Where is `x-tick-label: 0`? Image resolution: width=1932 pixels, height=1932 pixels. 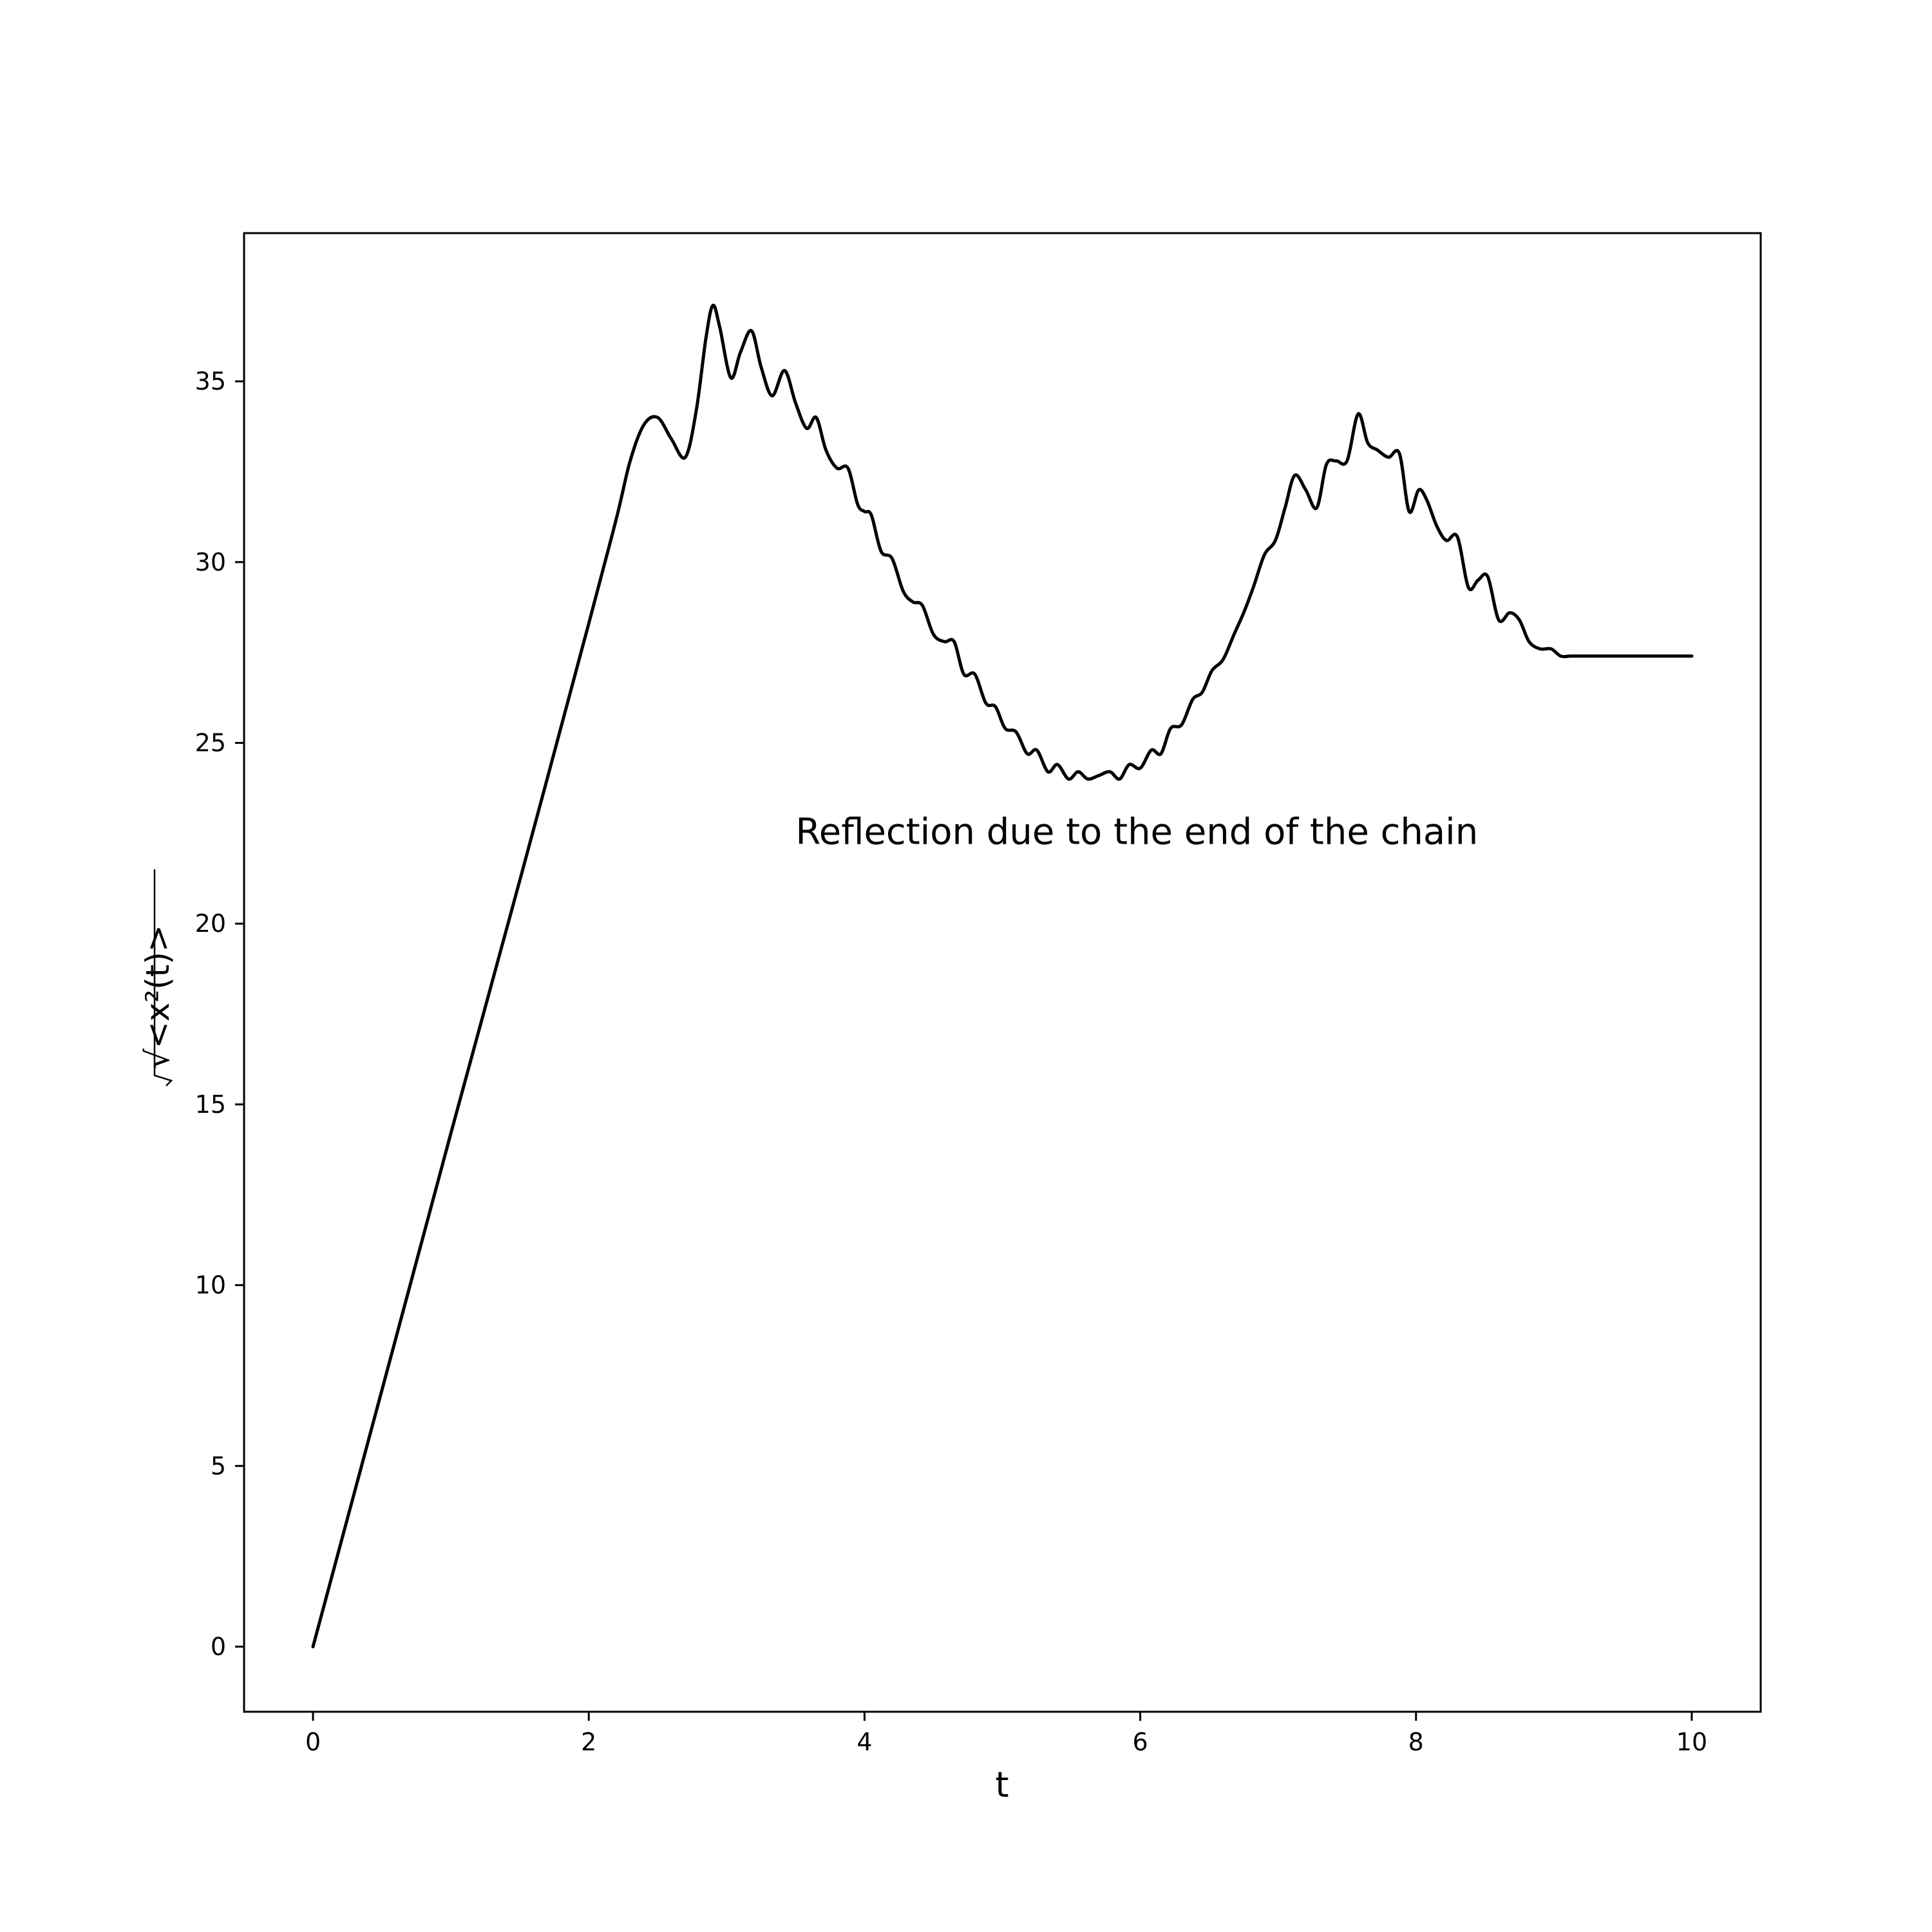
x-tick-label: 0 is located at coordinates (313, 1742).